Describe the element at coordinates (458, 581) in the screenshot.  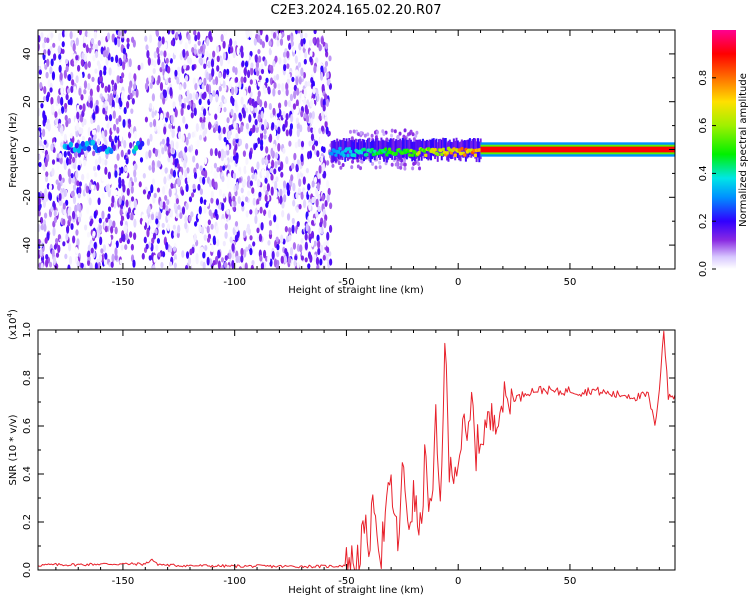
I see `snr-xtick-label: 0` at that location.